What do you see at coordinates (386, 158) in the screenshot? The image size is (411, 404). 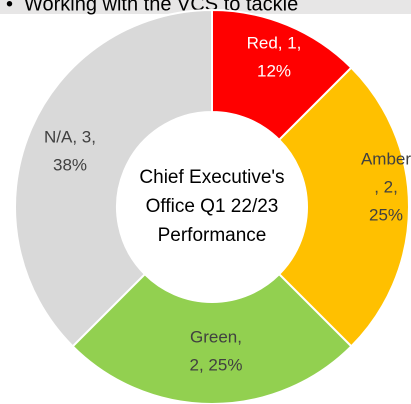 I see `data-label: Amber` at bounding box center [386, 158].